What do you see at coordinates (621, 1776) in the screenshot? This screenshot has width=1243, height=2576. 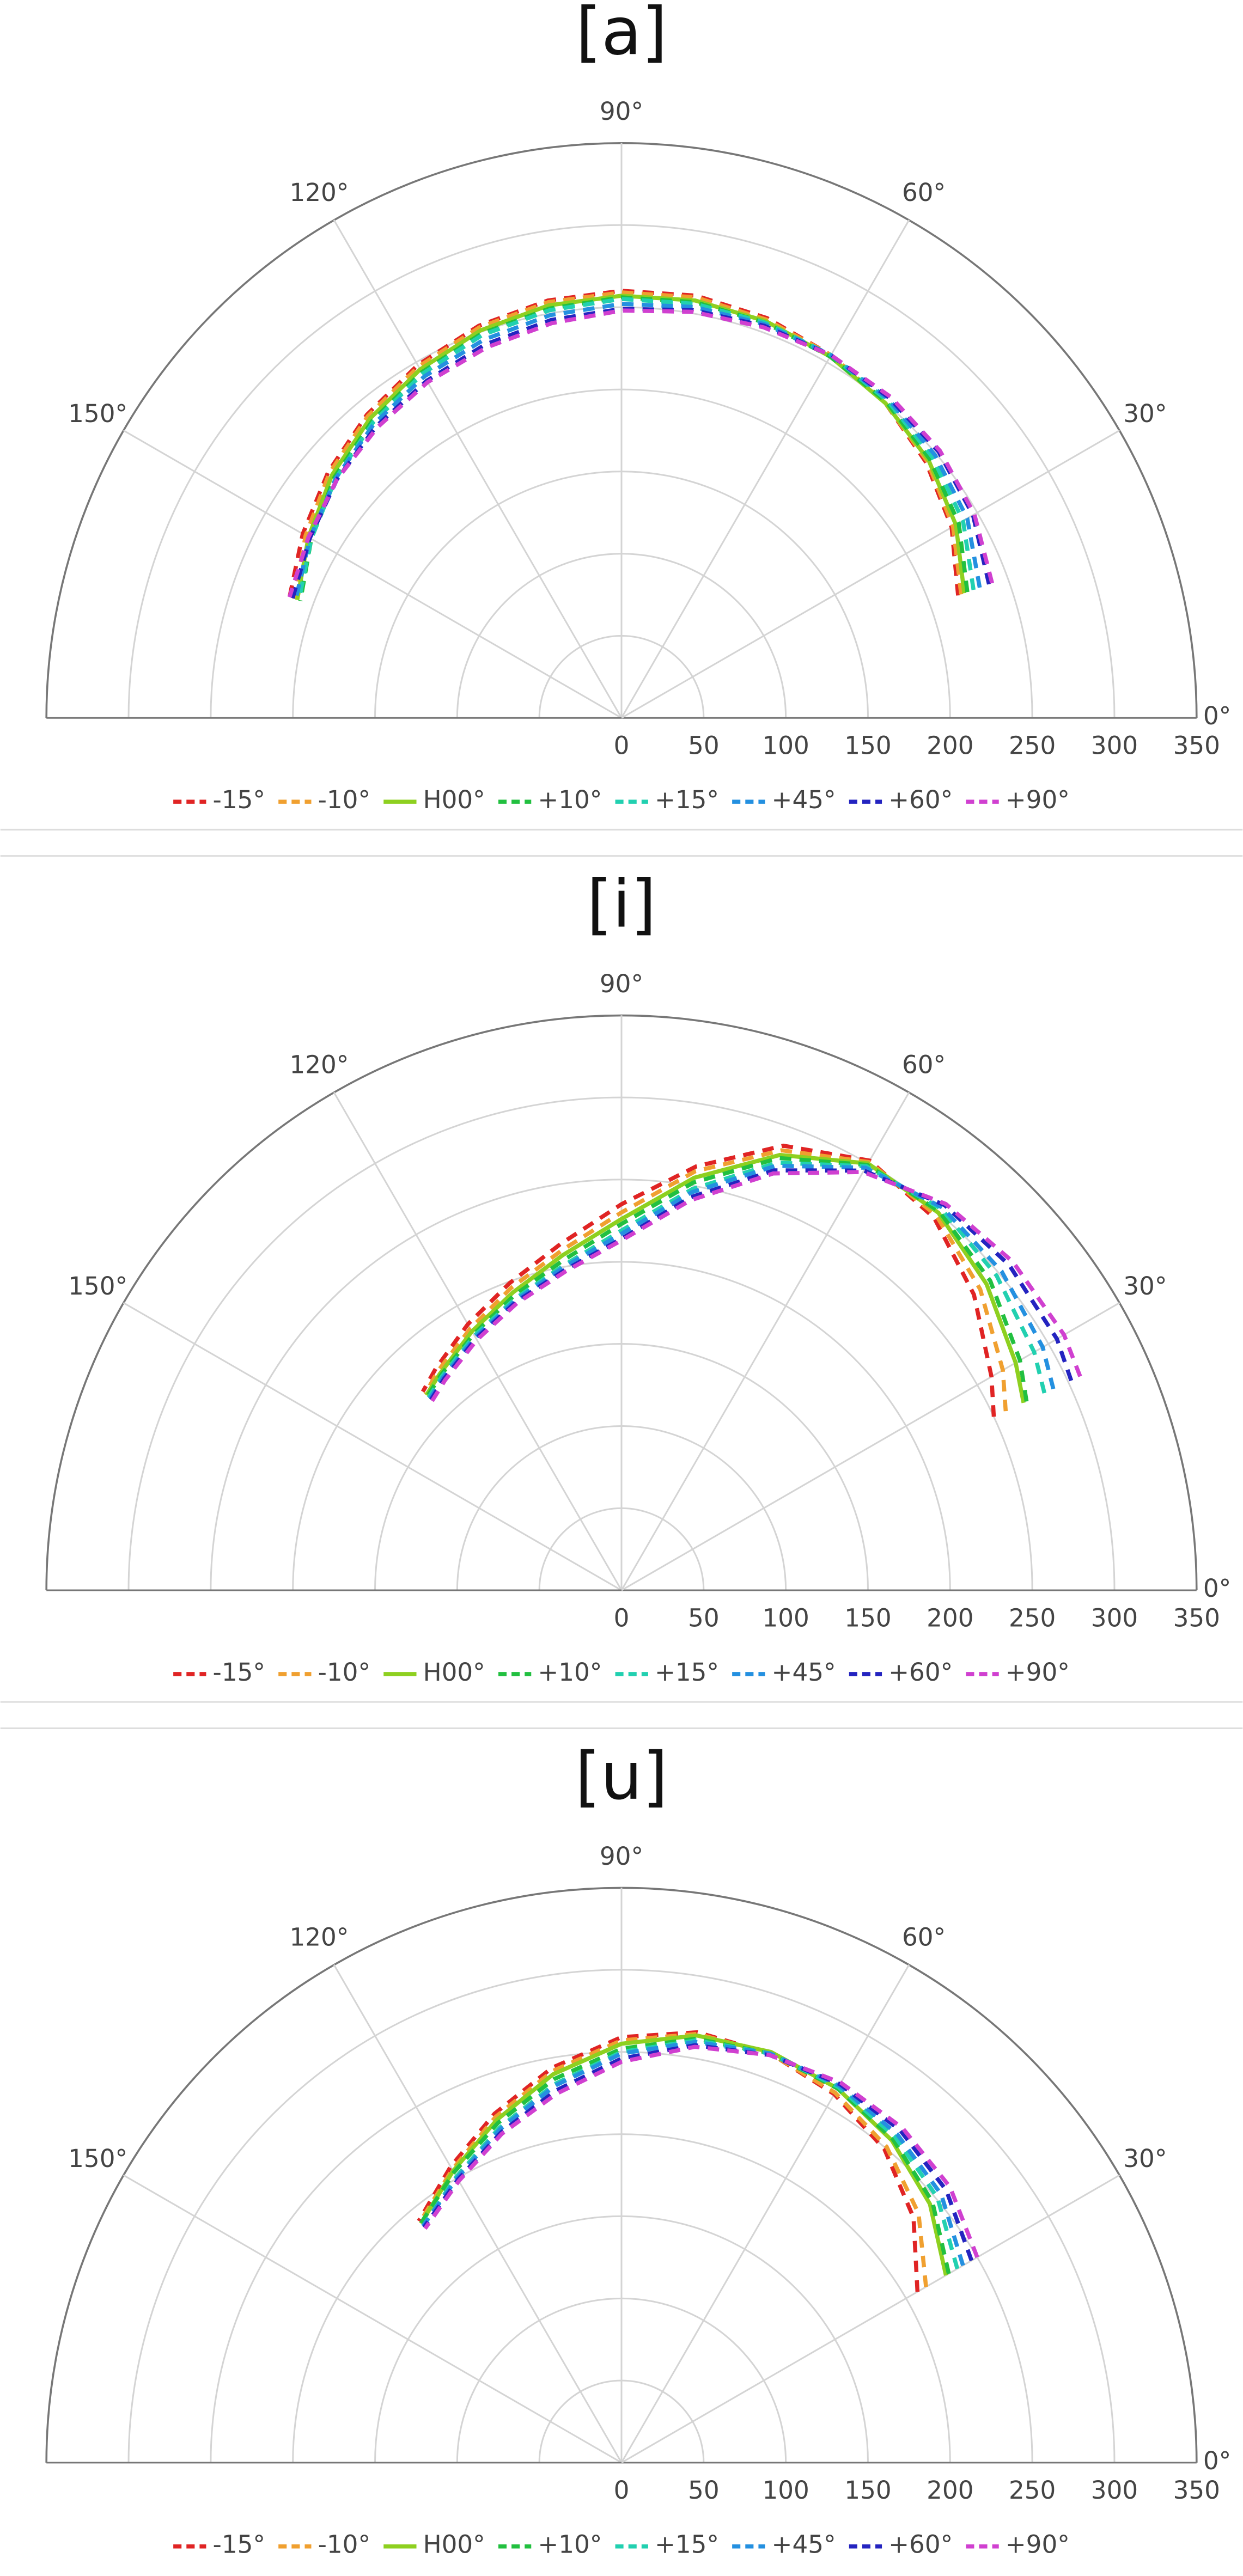 I see `chart-title: [u]` at bounding box center [621, 1776].